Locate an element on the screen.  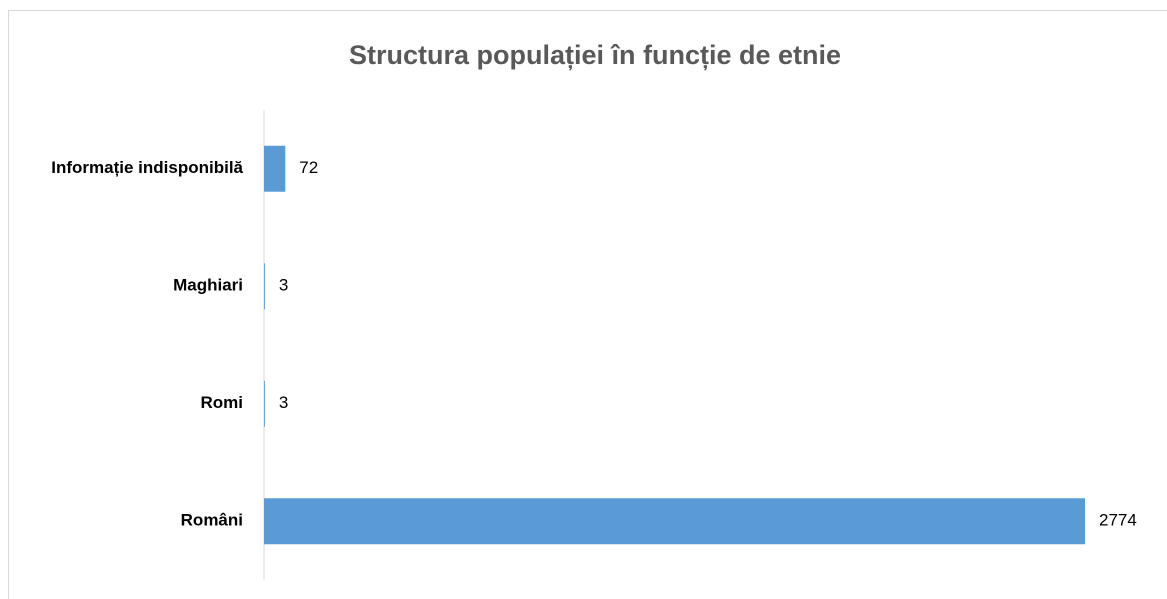
category-label: Români is located at coordinates (212, 520).